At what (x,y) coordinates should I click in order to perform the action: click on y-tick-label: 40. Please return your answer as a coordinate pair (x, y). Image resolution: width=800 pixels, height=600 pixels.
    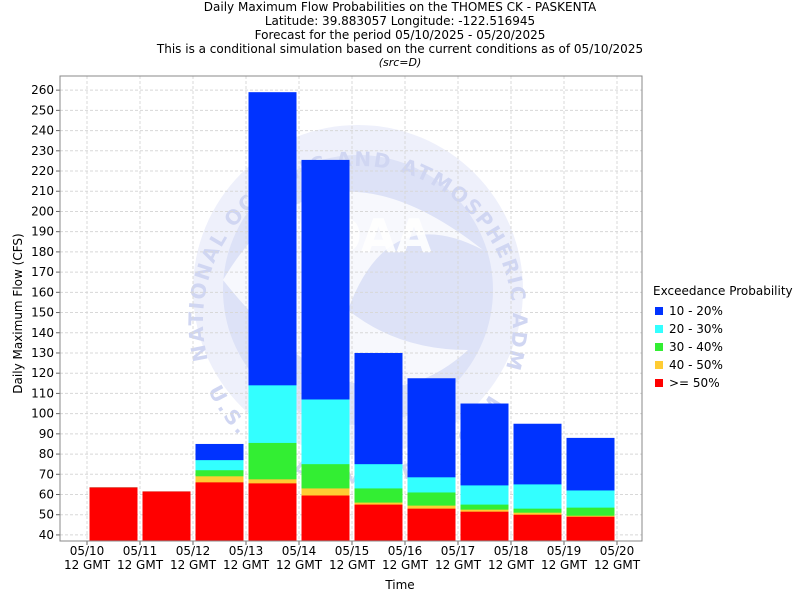
    Looking at the image, I should click on (46, 535).